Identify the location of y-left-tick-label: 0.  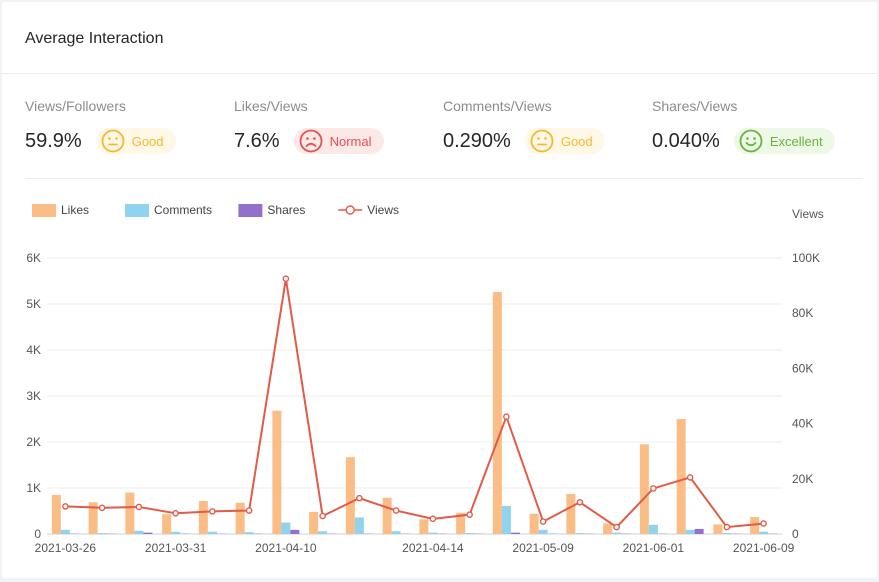
(37, 534).